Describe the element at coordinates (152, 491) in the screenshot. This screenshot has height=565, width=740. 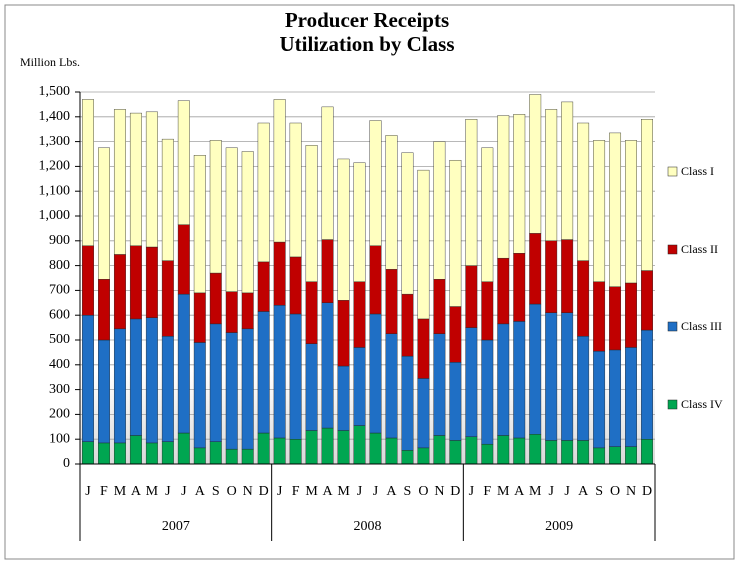
I see `x-tick-label: M` at that location.